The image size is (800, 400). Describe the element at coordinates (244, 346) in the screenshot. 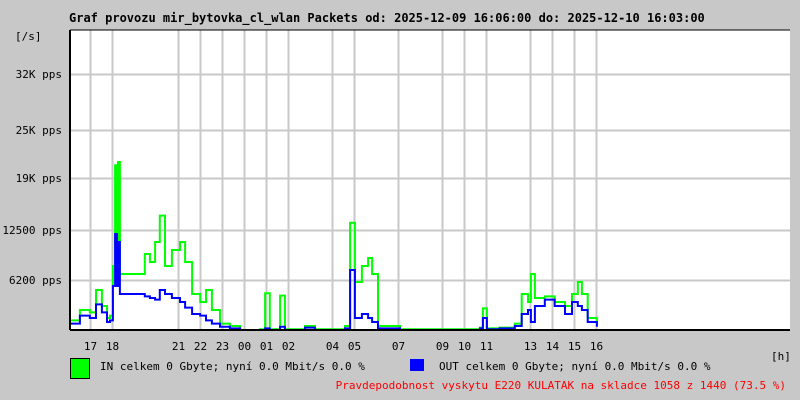

I see `x-tick-label: 00` at that location.